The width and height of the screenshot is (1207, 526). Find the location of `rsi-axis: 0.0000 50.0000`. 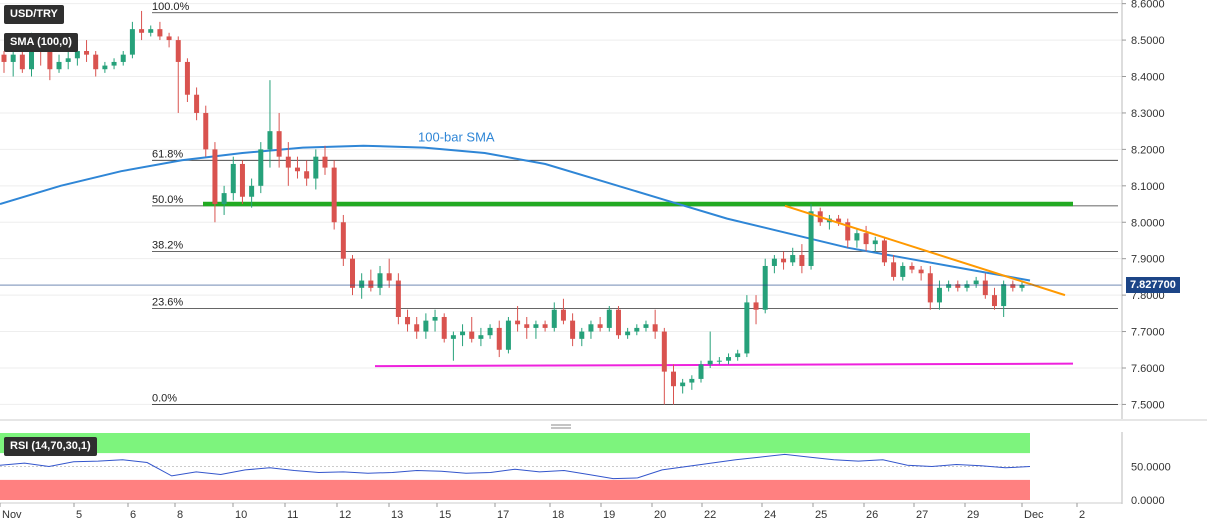

rsi-axis: 0.0000 50.0000 is located at coordinates (1146, 469).